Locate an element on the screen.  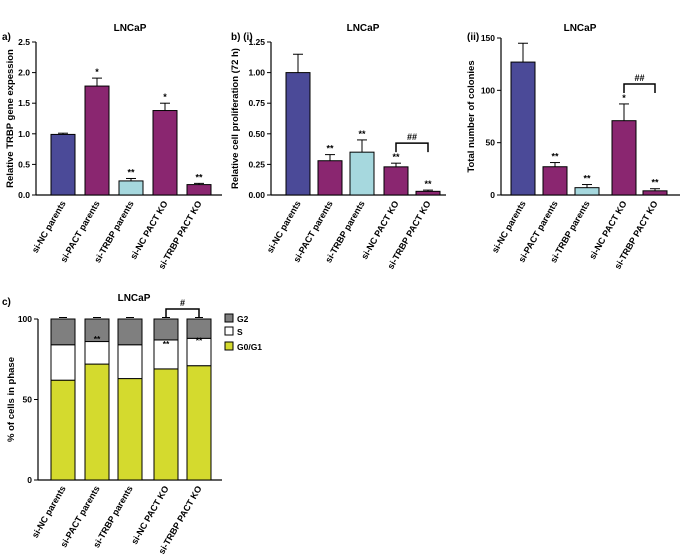
y-tick-label: 0.75 is located at coordinates (256, 103).